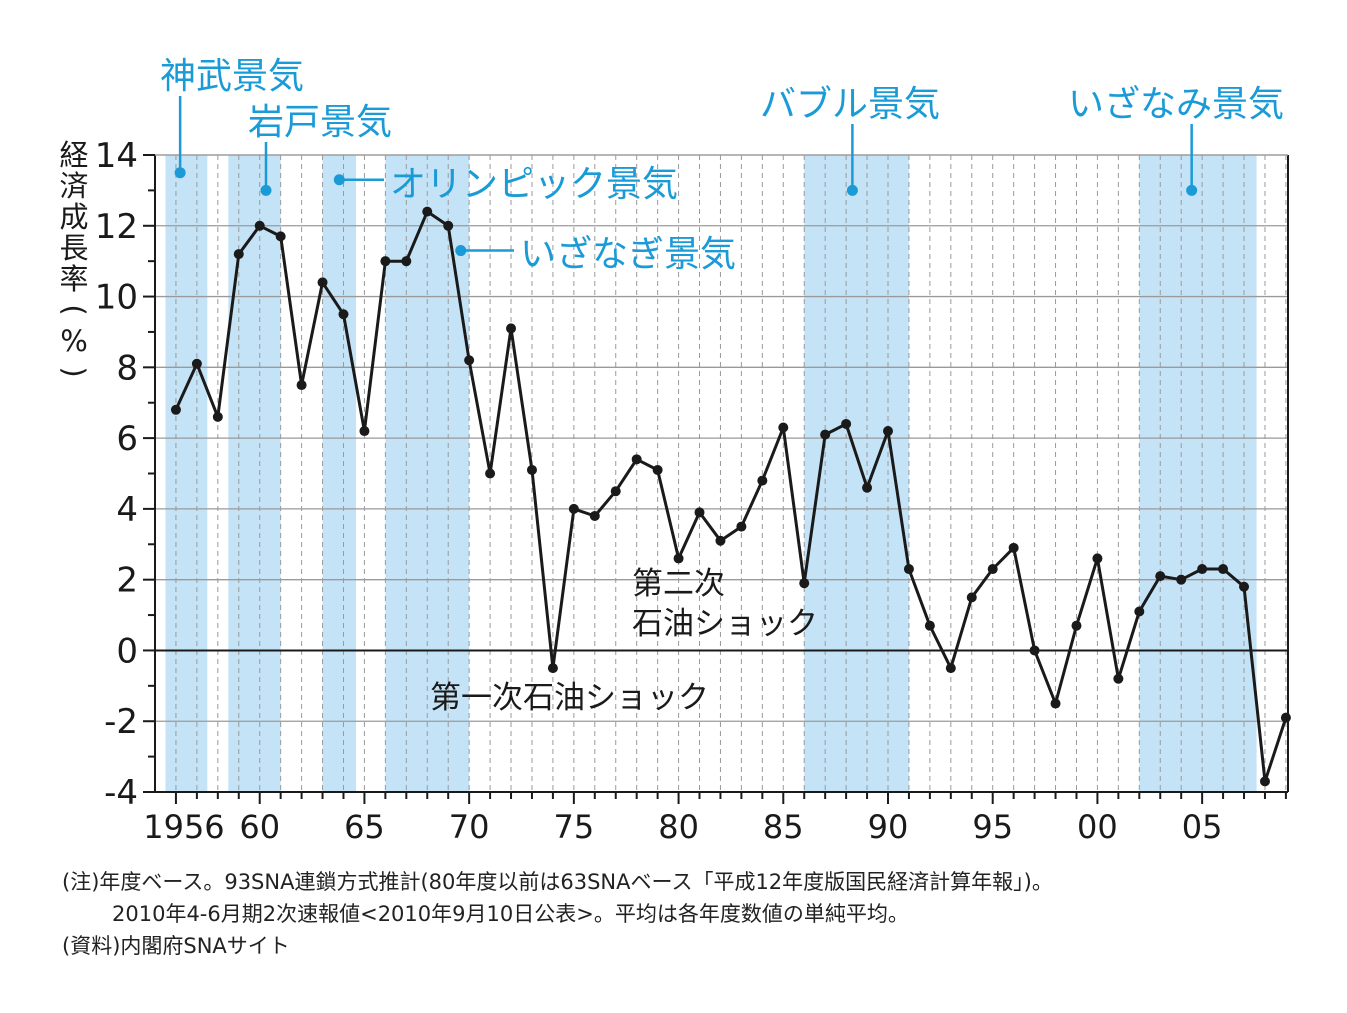  I want to click on x-tick-label: 1956, so click(183, 827).